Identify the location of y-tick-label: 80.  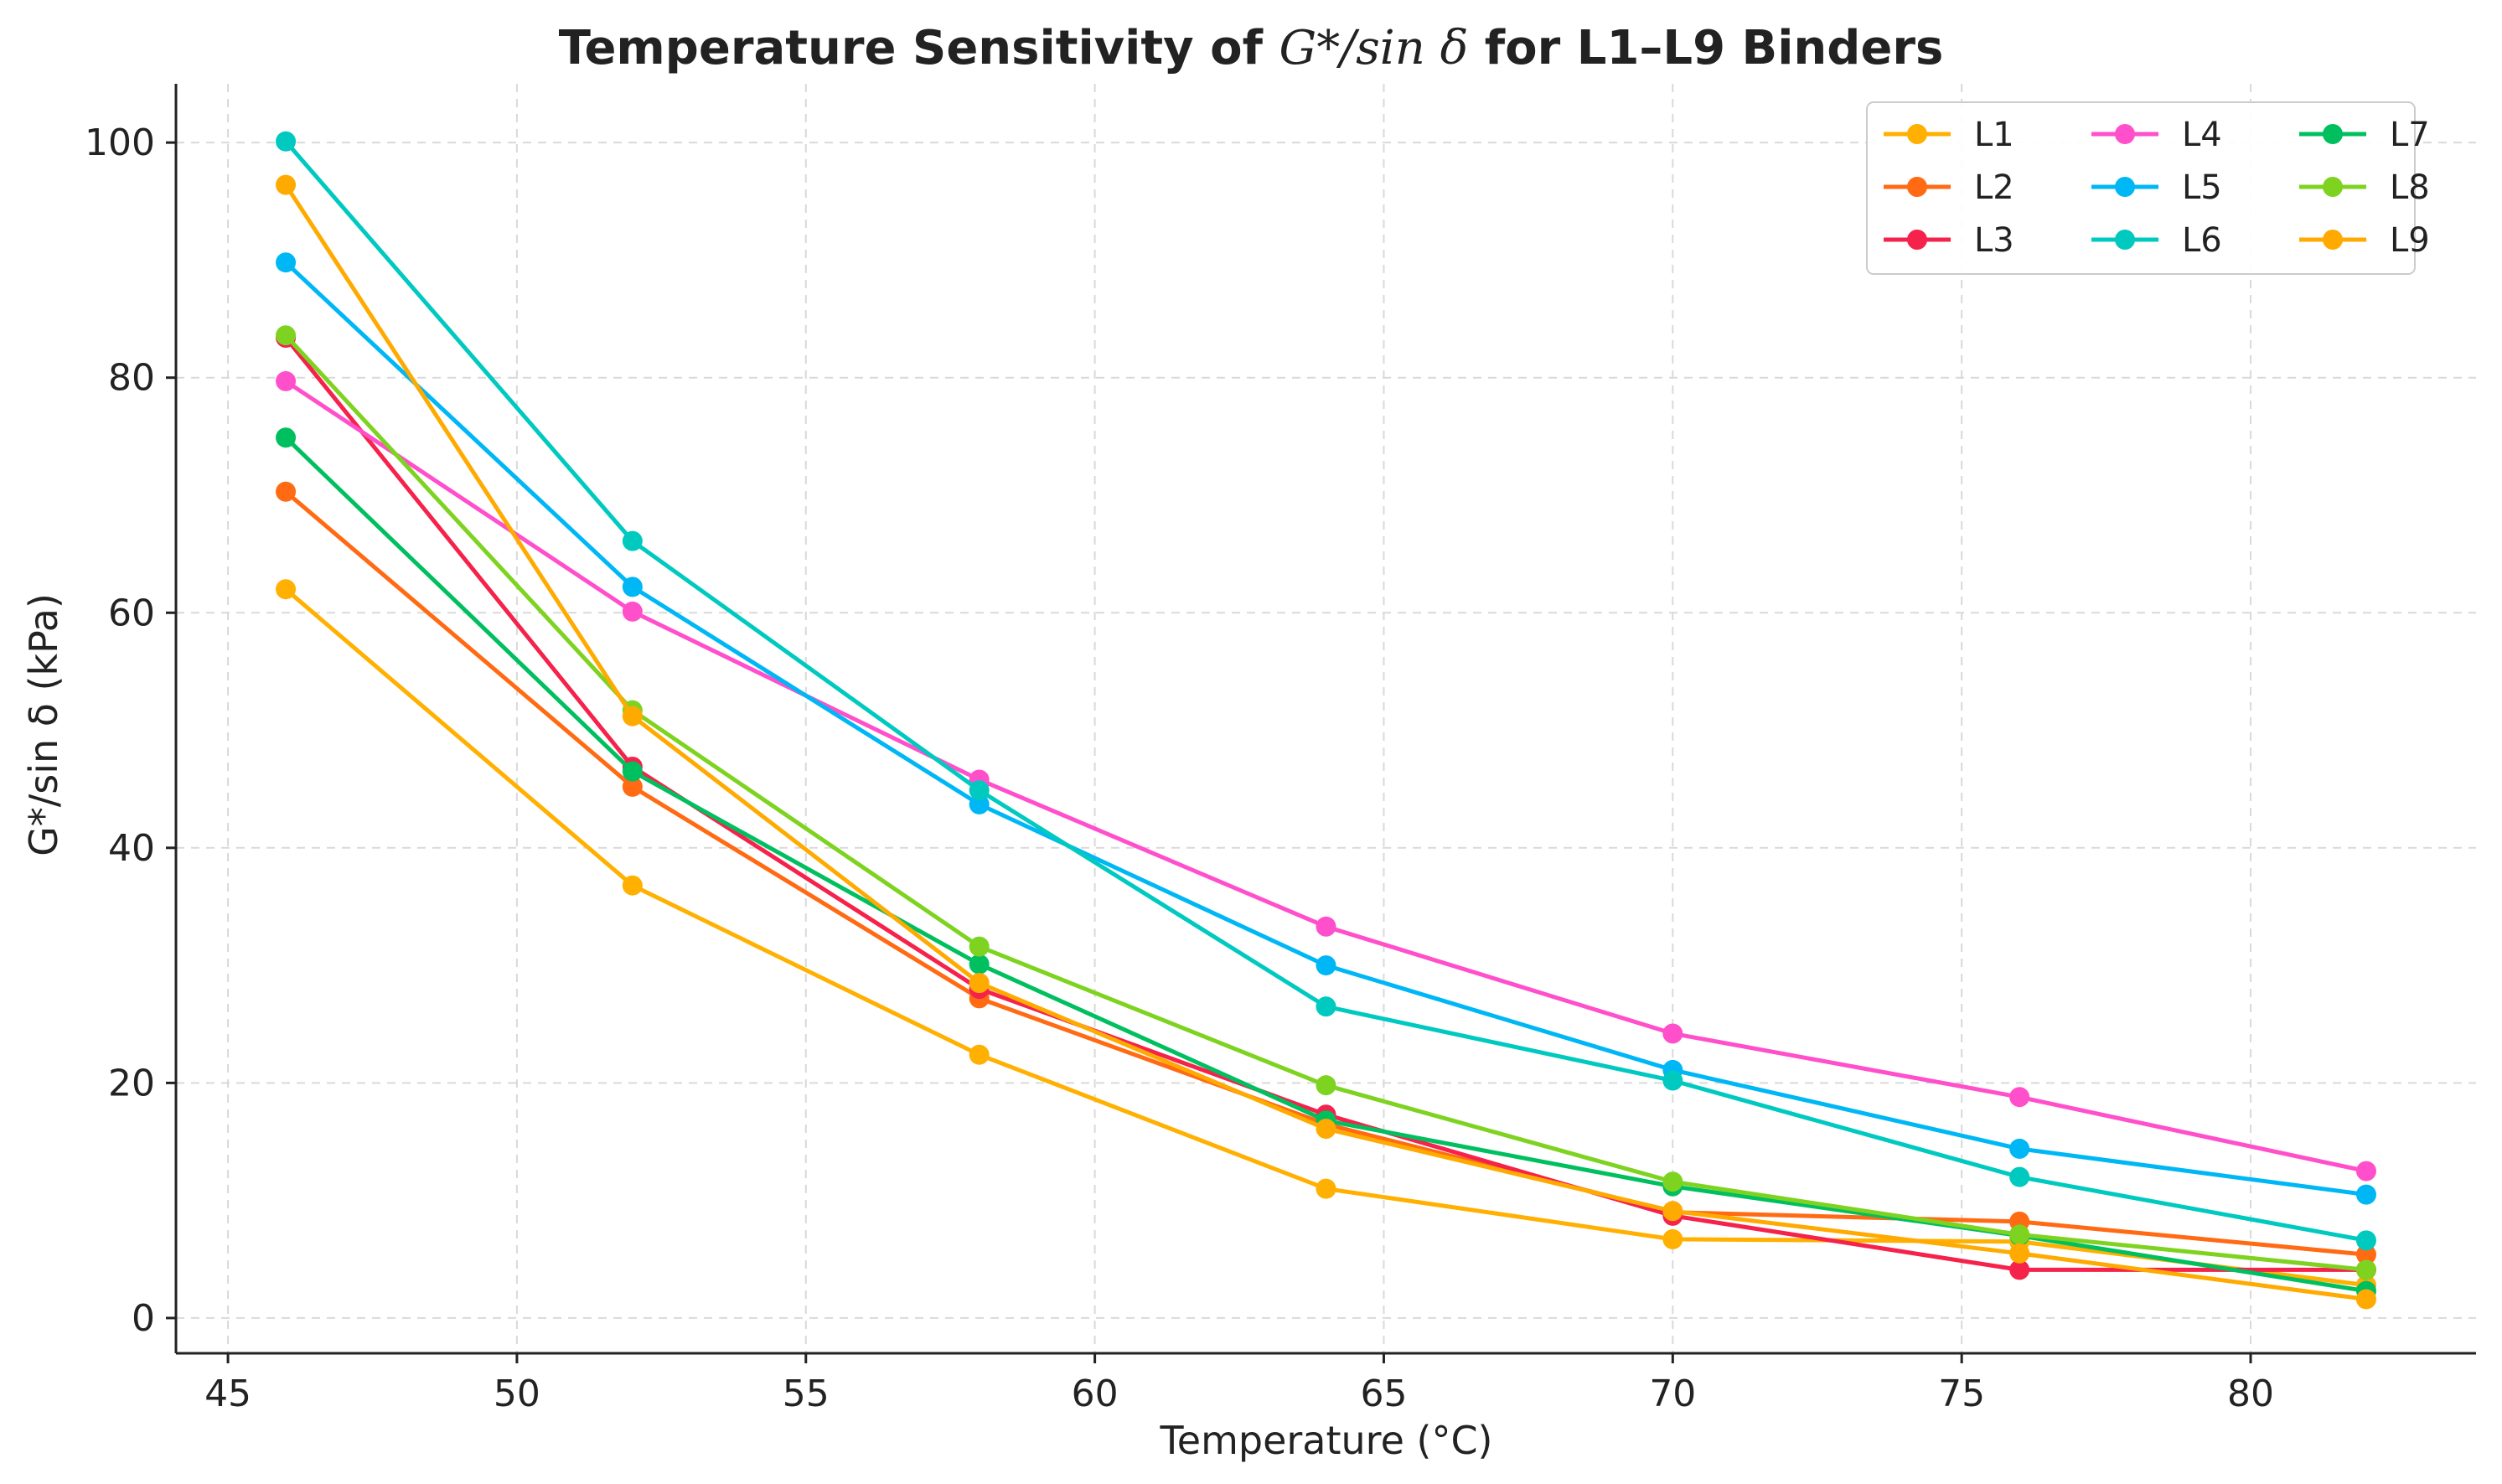
(131, 379).